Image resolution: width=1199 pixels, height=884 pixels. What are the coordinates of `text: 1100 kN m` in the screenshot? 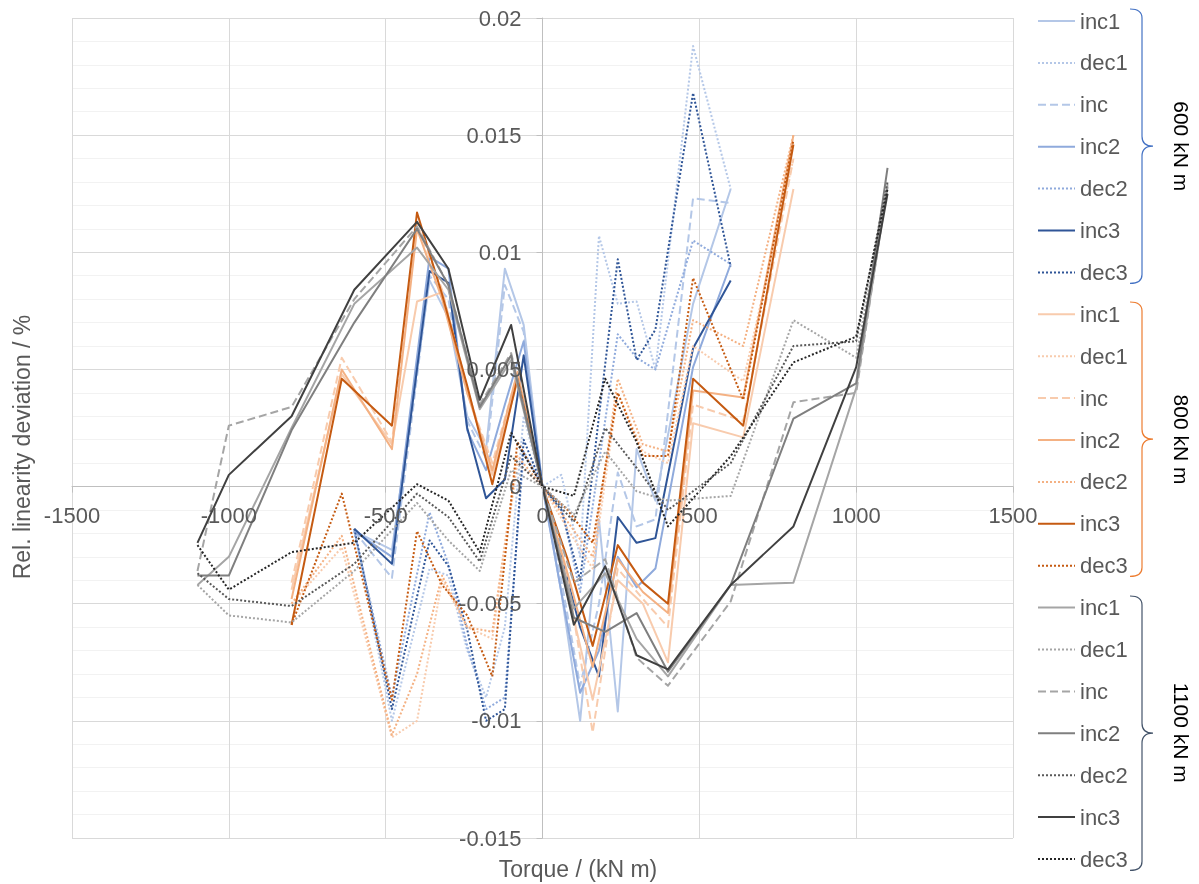 It's located at (1181, 732).